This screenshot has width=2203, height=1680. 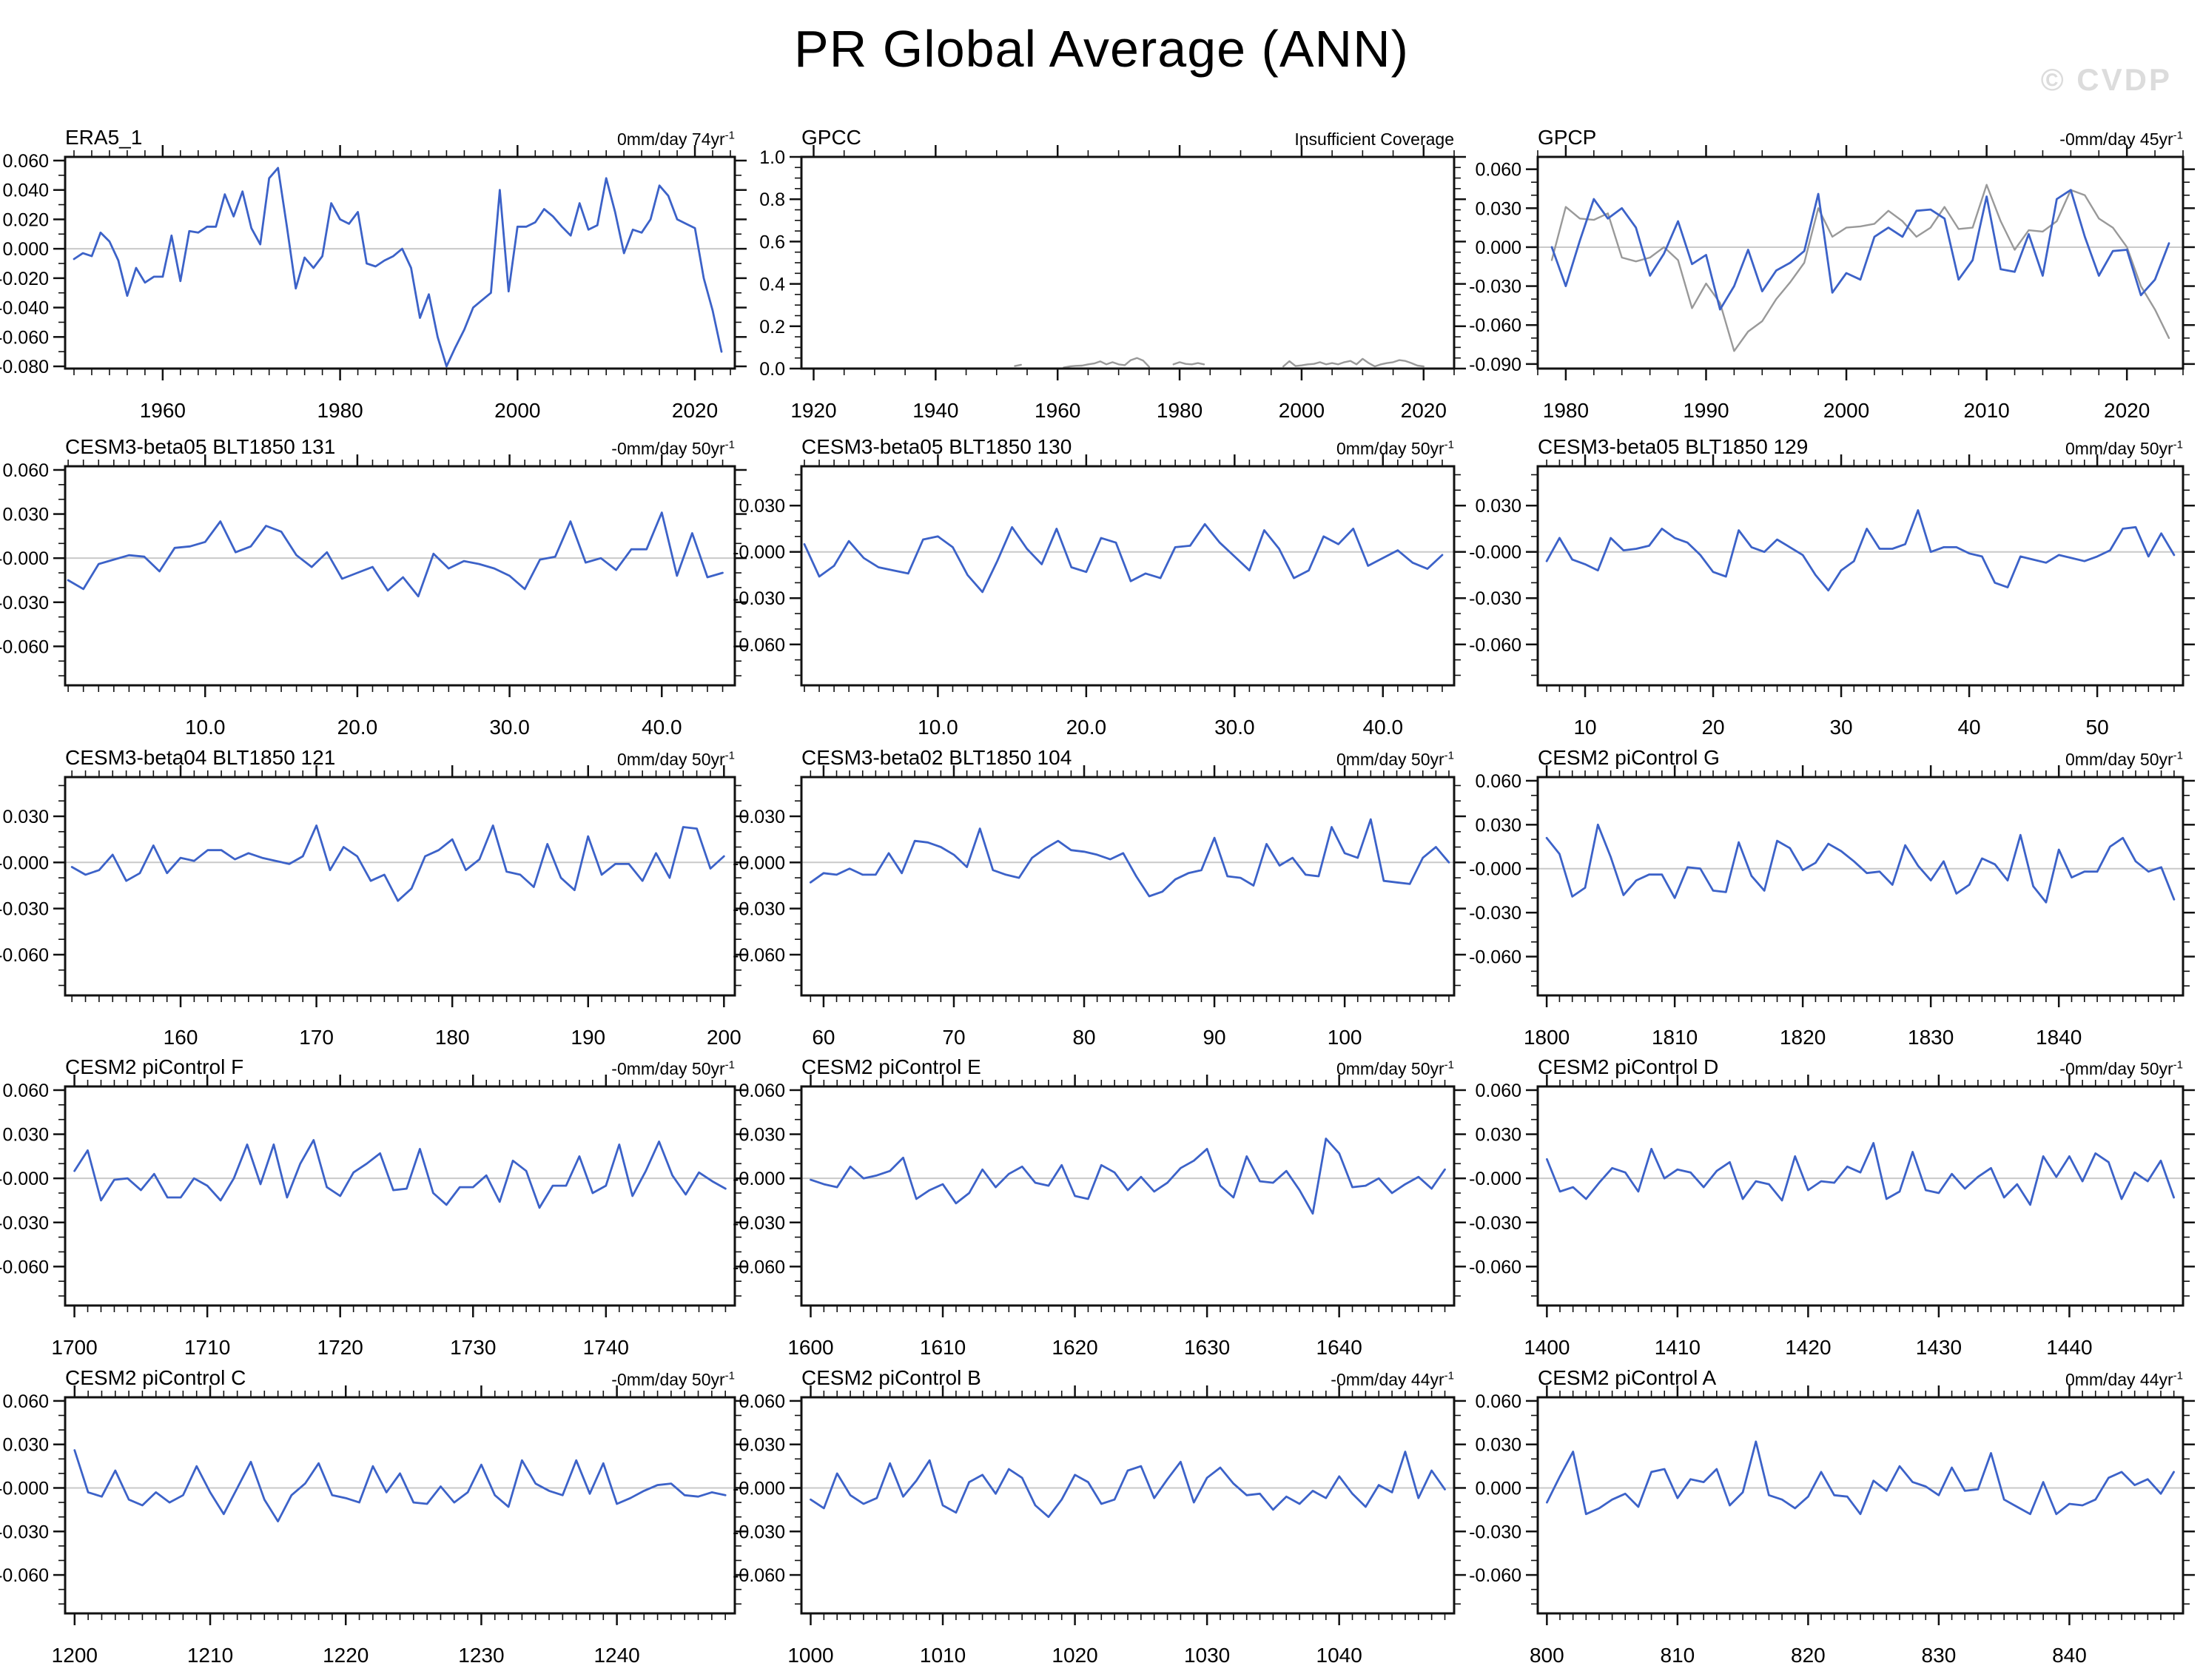 What do you see at coordinates (772, 327) in the screenshot?
I see `y-tick-label: 0.2` at bounding box center [772, 327].